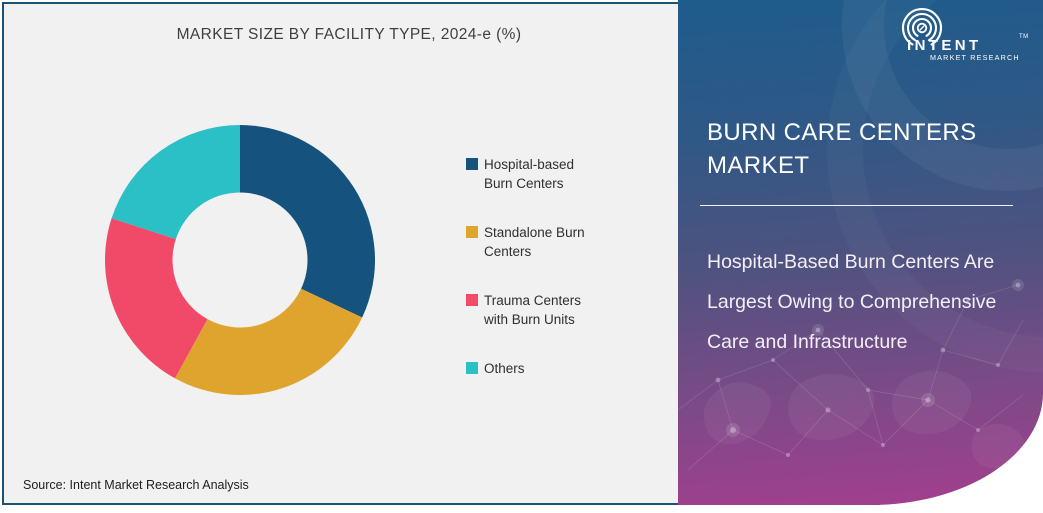 The width and height of the screenshot is (1043, 513). I want to click on panel-title: BURN CARE CENTERS MARKET, so click(842, 149).